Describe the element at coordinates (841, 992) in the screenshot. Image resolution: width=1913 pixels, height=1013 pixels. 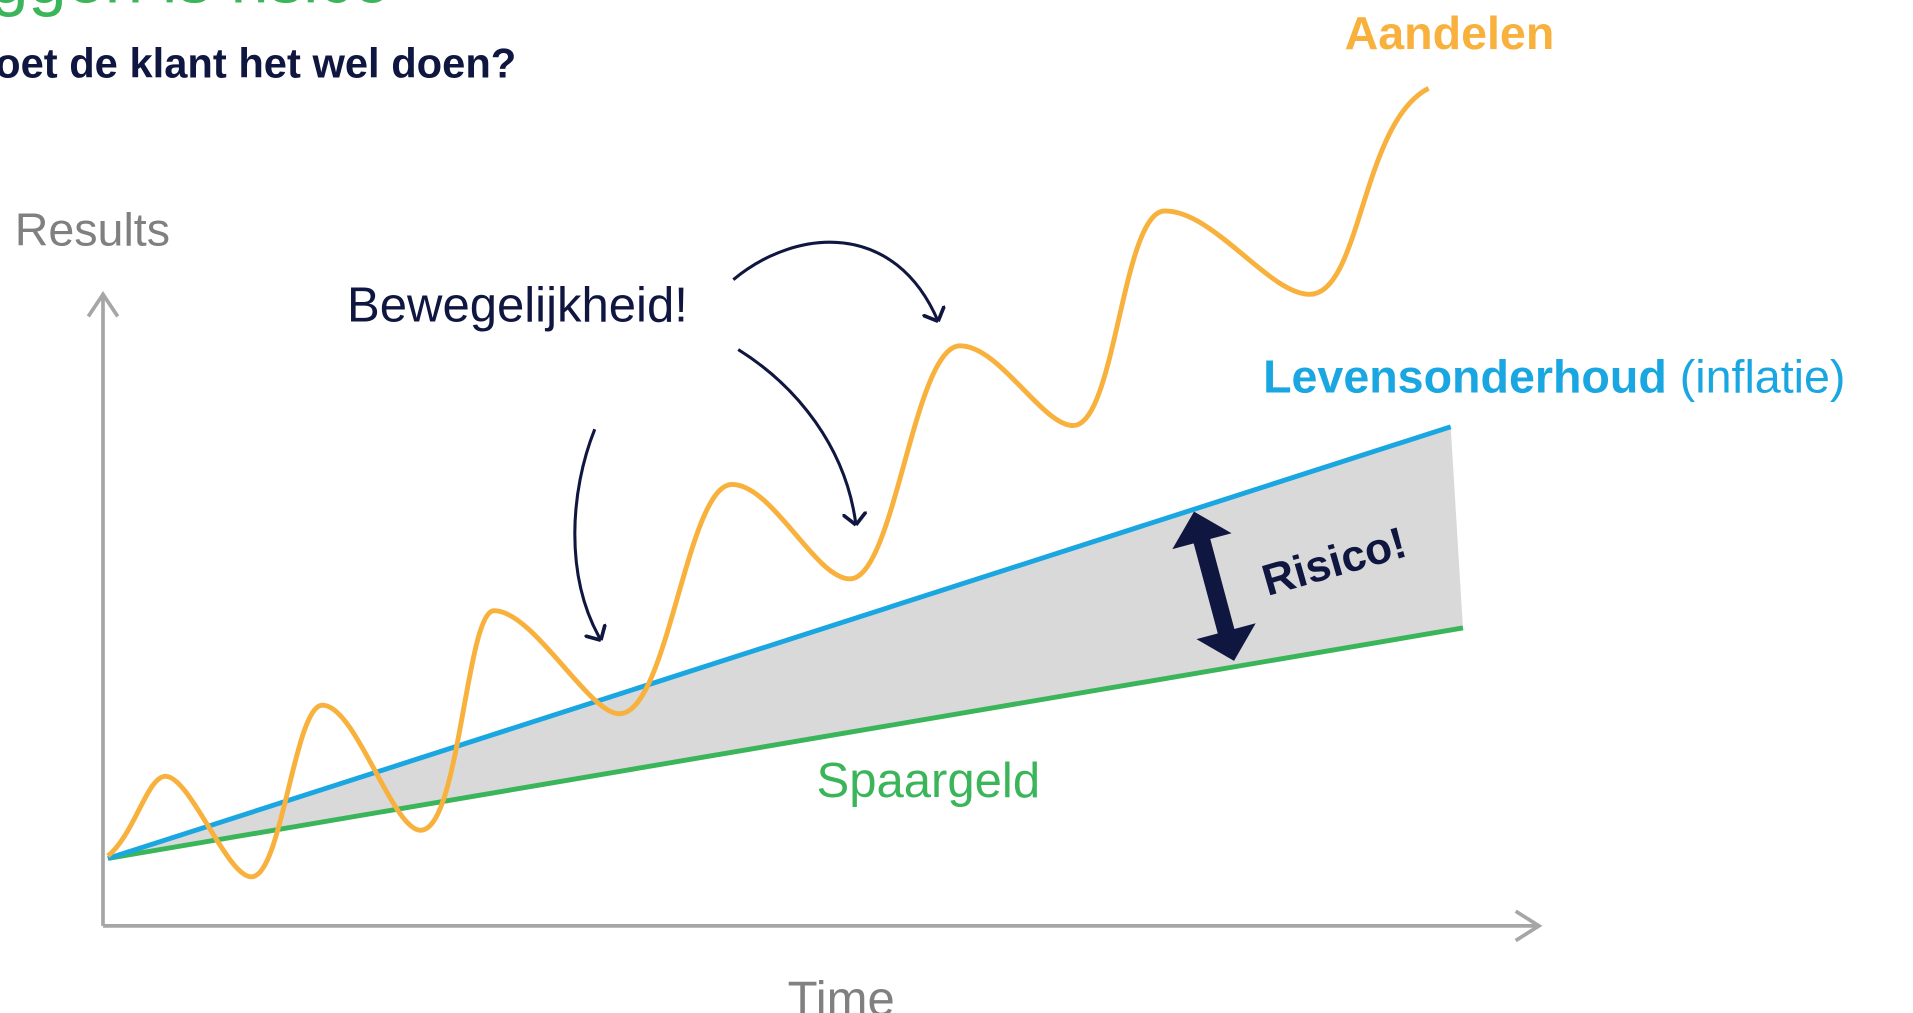
I see `x-axis-label: Time` at that location.